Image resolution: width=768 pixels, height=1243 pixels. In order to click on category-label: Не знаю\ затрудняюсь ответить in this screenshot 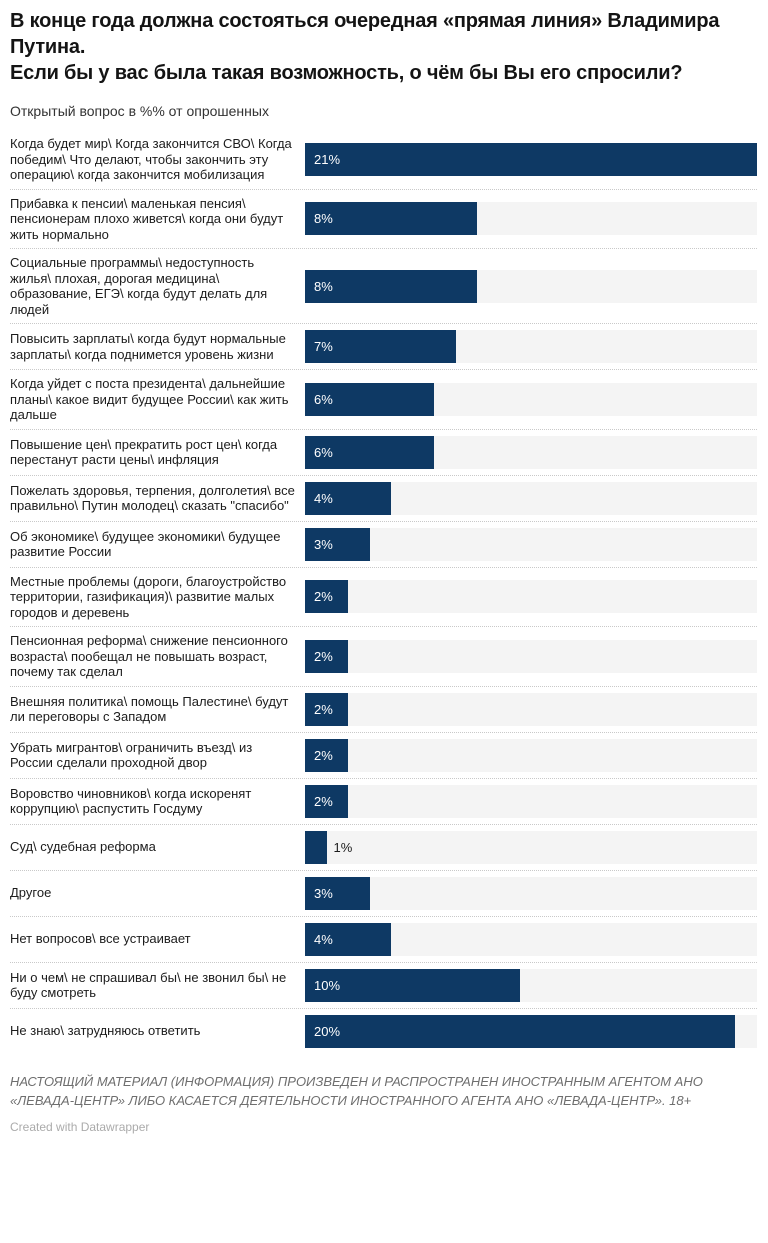, I will do `click(105, 1031)`.